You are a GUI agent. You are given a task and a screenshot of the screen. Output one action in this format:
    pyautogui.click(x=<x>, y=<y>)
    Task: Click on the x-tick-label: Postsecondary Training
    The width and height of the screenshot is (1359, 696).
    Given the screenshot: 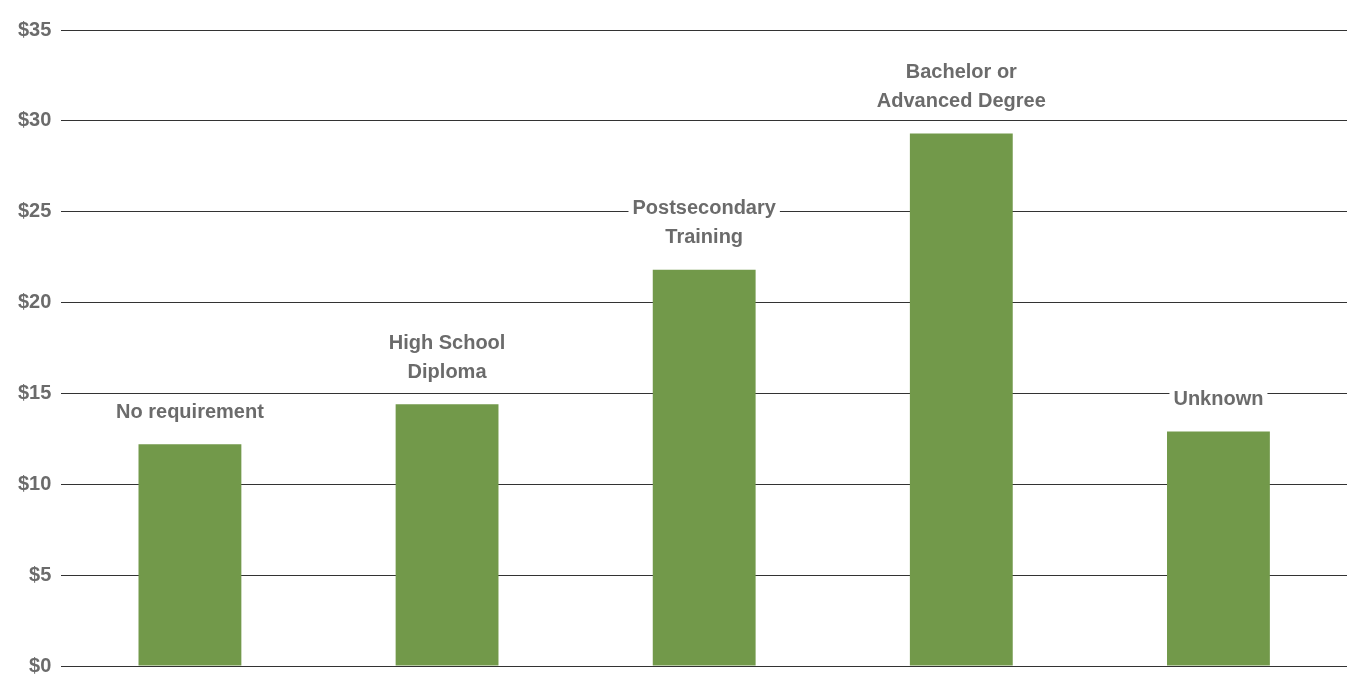 What is the action you would take?
    pyautogui.click(x=704, y=222)
    